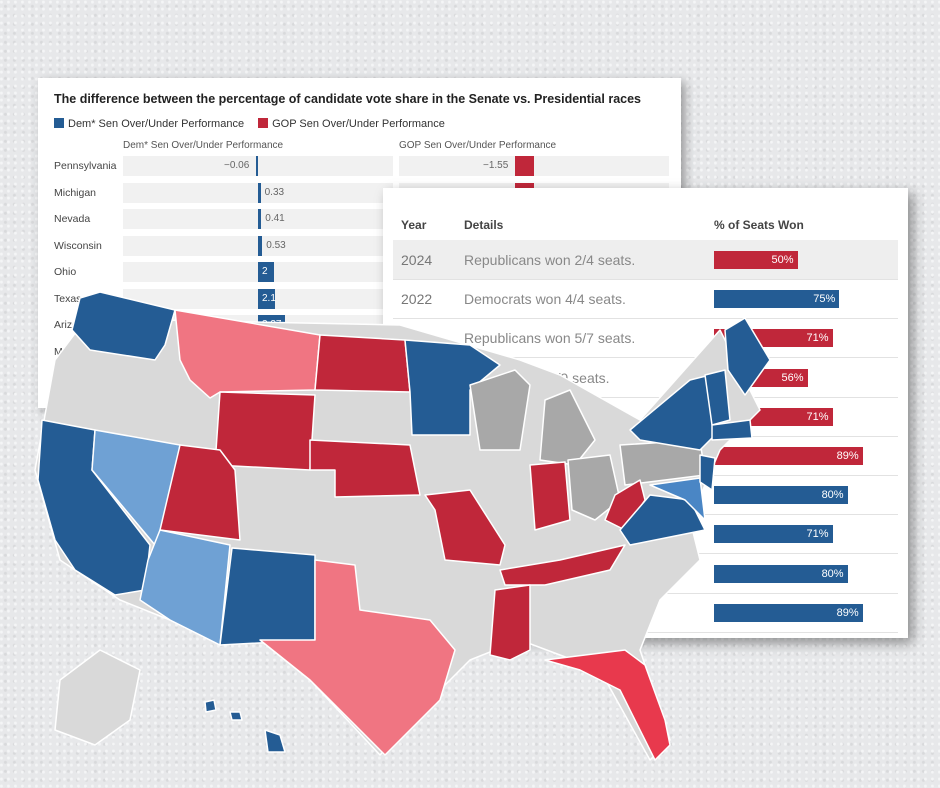 The width and height of the screenshot is (940, 788). I want to click on legend-dem: Dem* Sen Over/Under Performance, so click(149, 124).